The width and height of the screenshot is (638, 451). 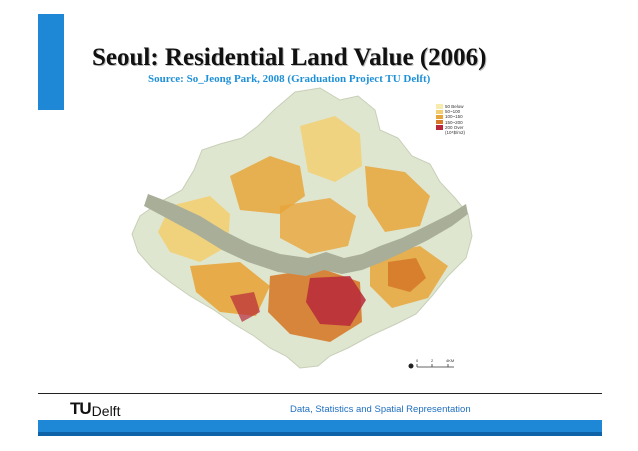 What do you see at coordinates (431, 363) in the screenshot?
I see `scale-bar: 0 2 4KM` at bounding box center [431, 363].